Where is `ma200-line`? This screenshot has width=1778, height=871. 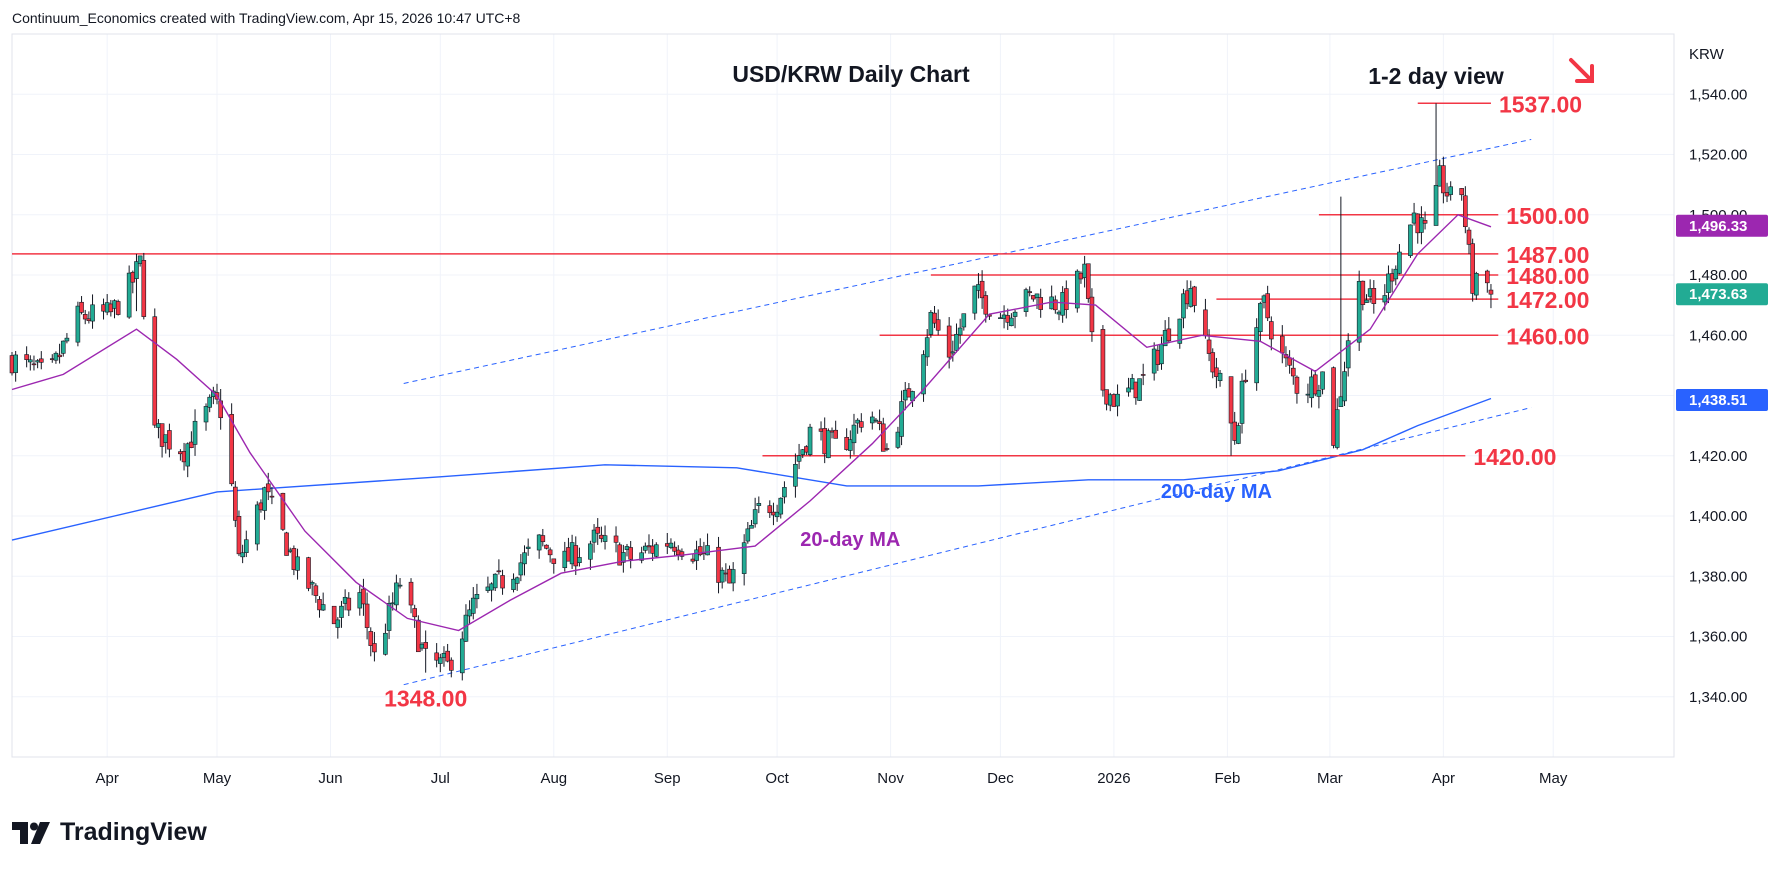 ma200-line is located at coordinates (751, 469).